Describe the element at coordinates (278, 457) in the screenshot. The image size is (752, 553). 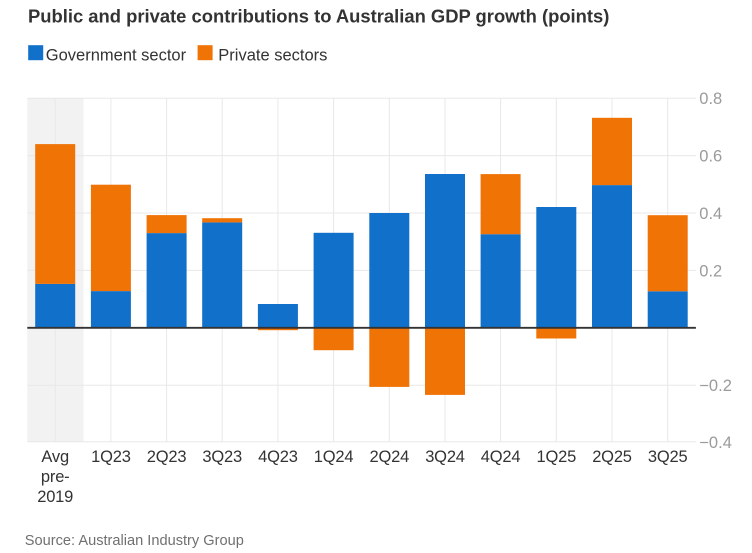
I see `svg-text: 4Q23` at that location.